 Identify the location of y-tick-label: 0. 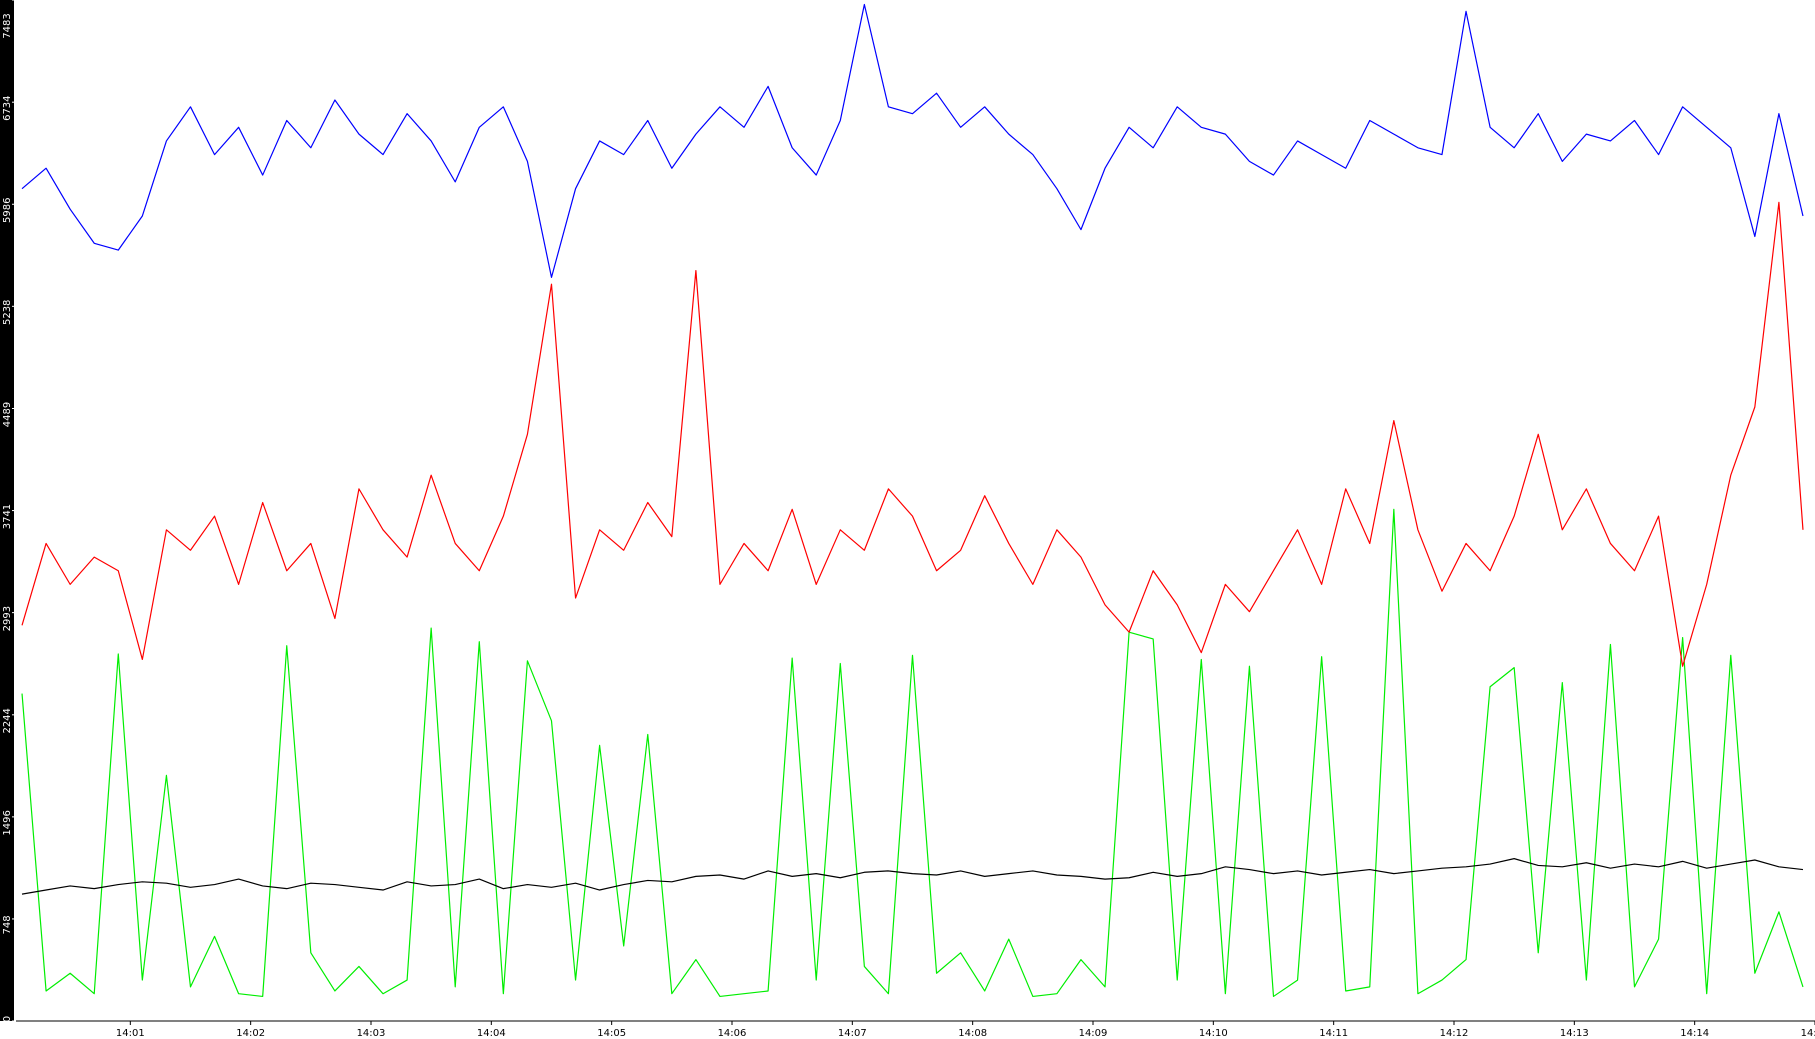
(7, 1019).